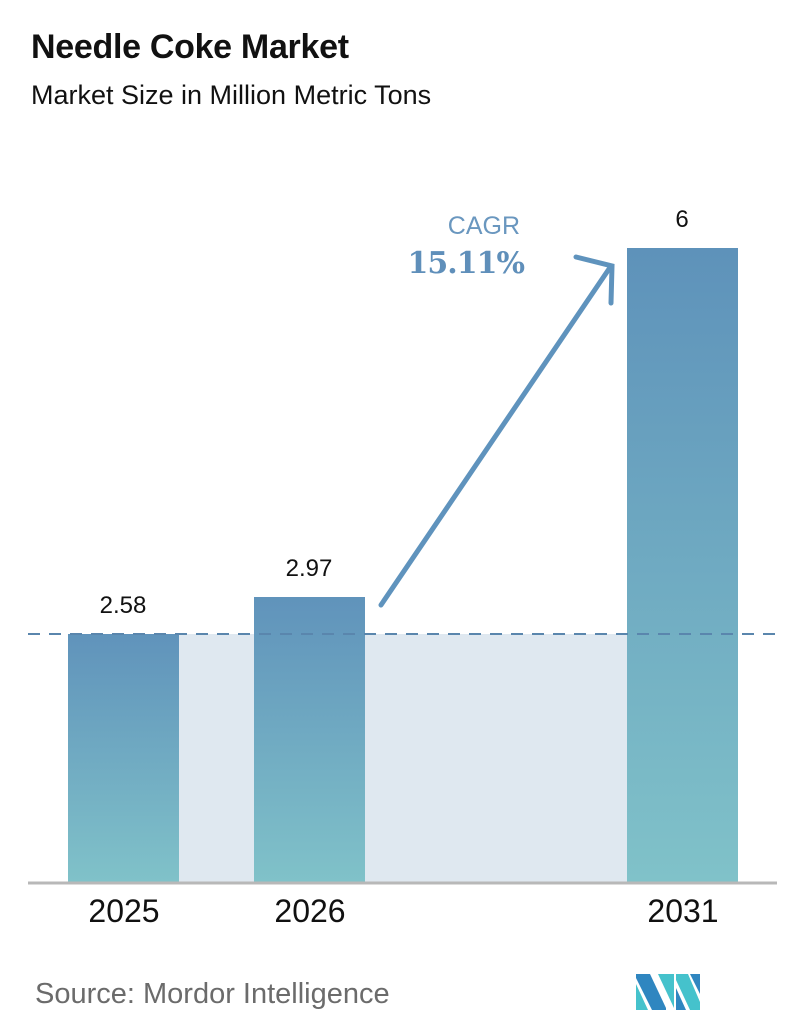 The image size is (796, 1034). I want to click on chart-subtitle: Market Size in Million Metric Tons, so click(231, 95).